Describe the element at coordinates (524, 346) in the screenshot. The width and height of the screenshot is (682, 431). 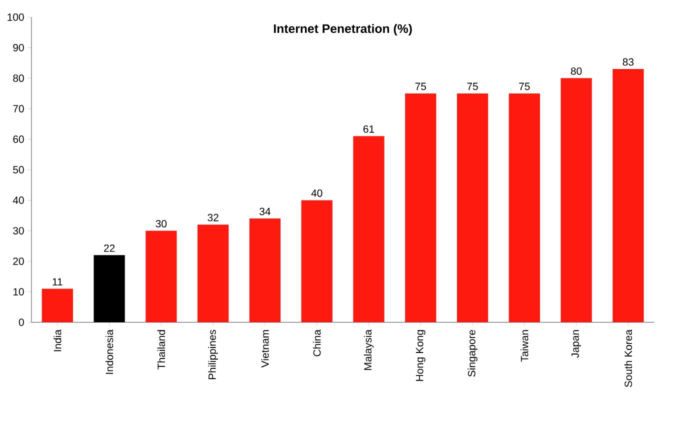
I see `x-tick-label: Taiwan` at that location.